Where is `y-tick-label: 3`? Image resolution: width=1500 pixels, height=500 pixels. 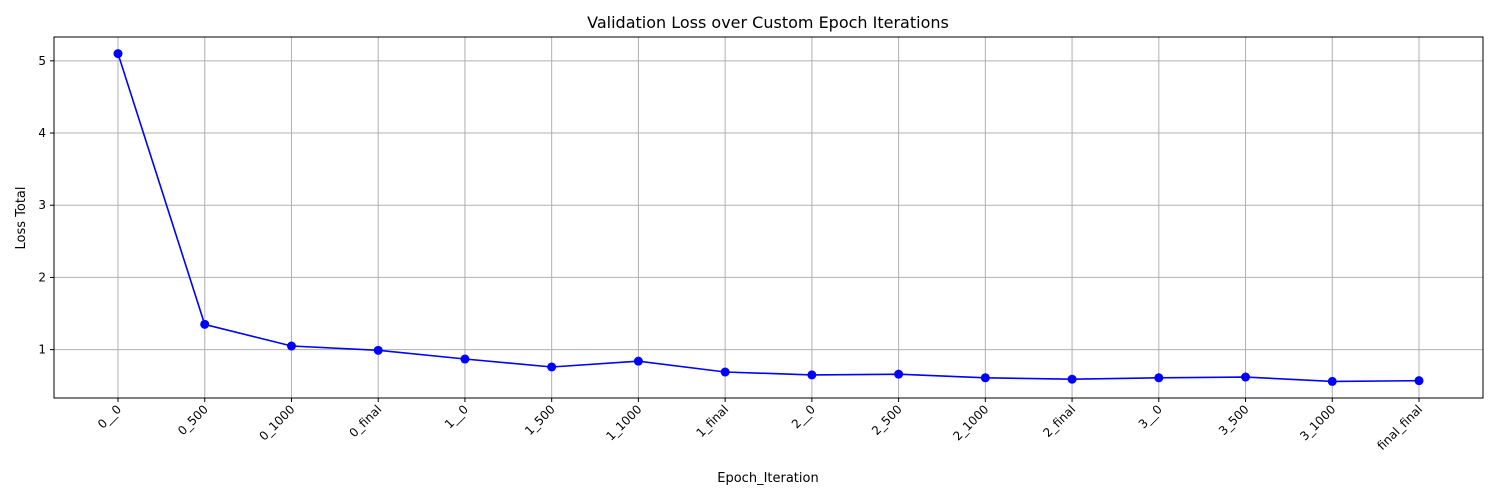
y-tick-label: 3 is located at coordinates (42, 205).